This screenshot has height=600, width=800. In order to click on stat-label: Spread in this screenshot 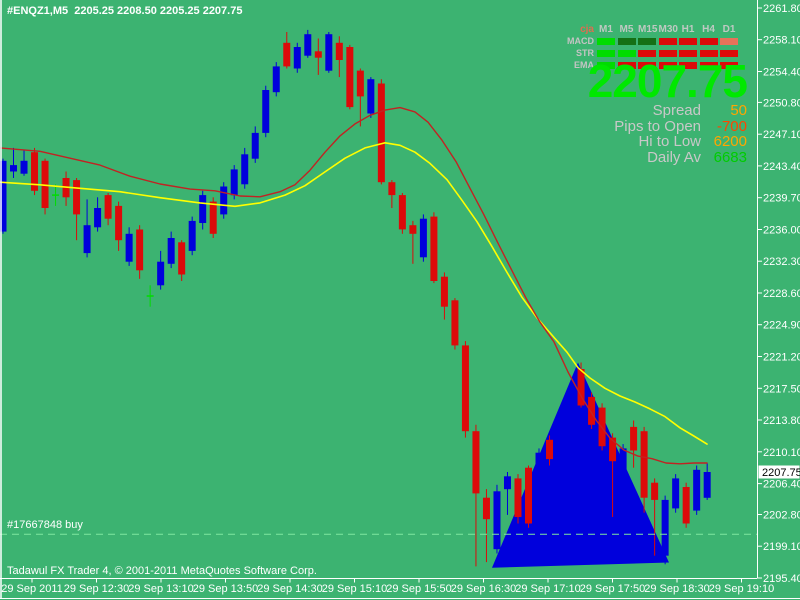, I will do `click(676, 110)`.